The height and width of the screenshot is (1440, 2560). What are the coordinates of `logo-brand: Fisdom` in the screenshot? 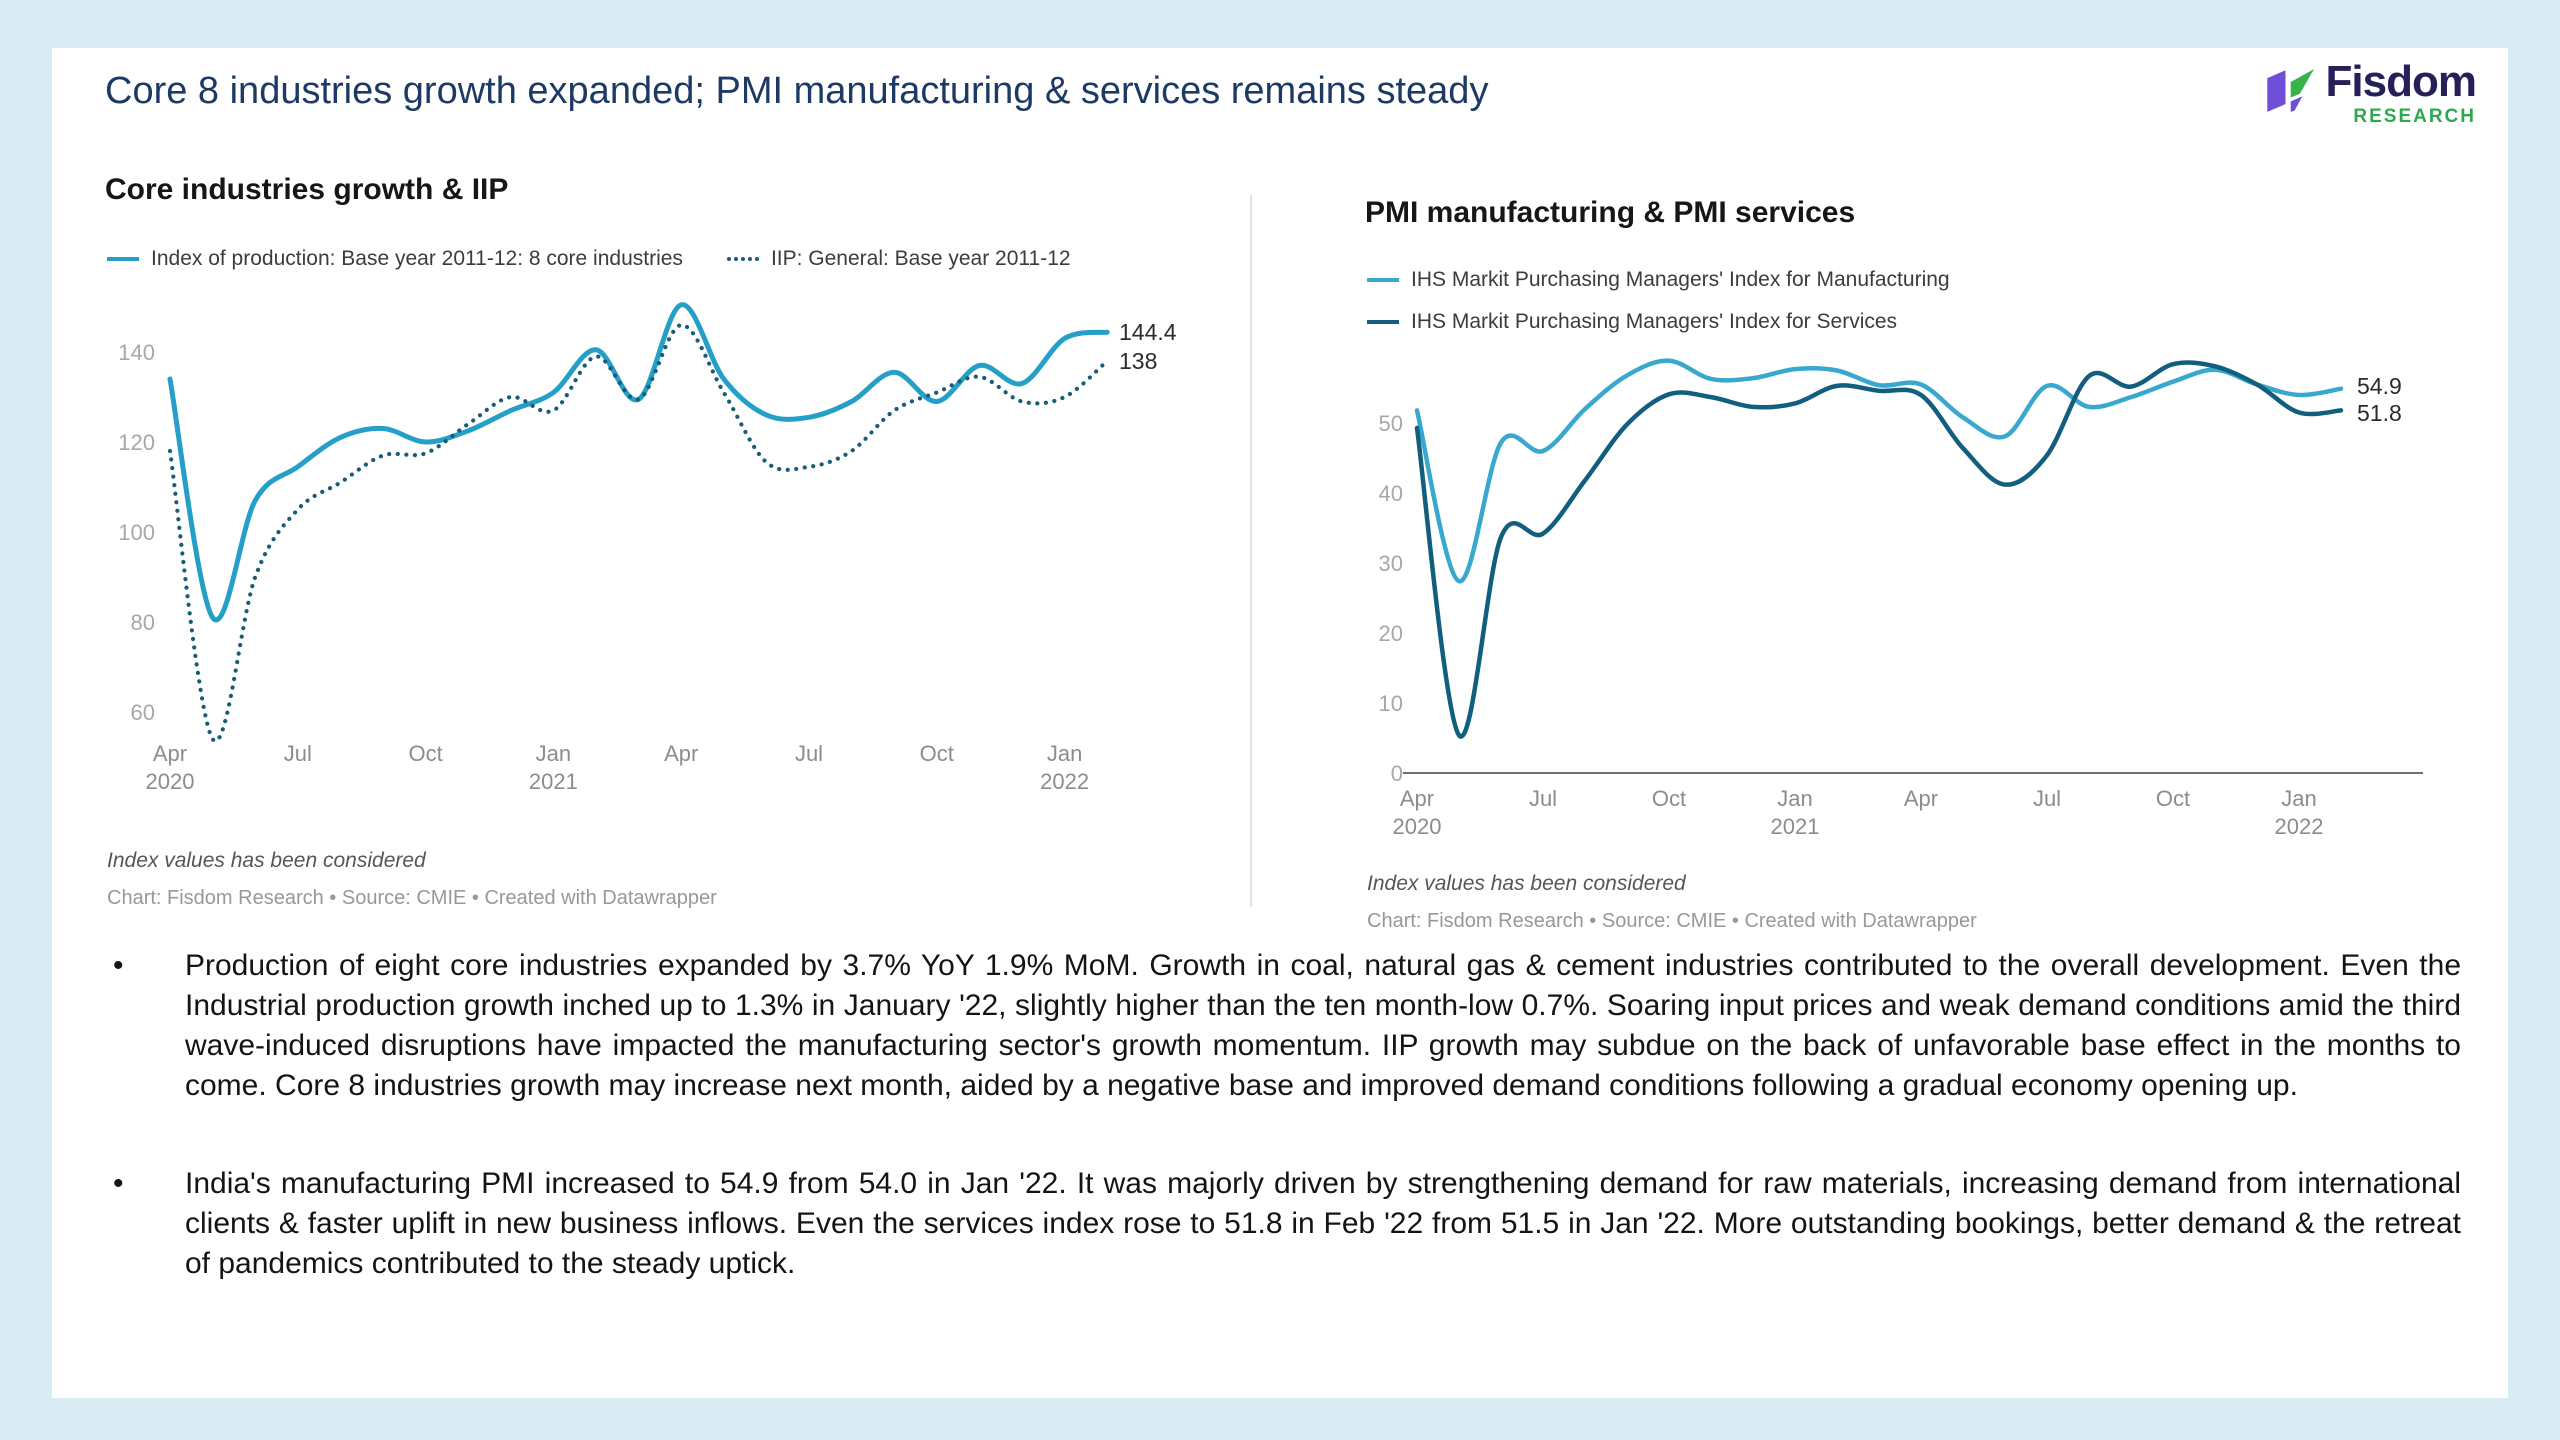 It's located at (2401, 81).